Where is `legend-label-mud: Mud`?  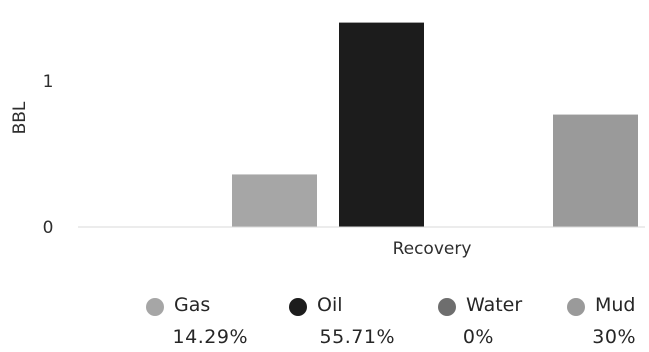
legend-label-mud: Mud is located at coordinates (615, 305).